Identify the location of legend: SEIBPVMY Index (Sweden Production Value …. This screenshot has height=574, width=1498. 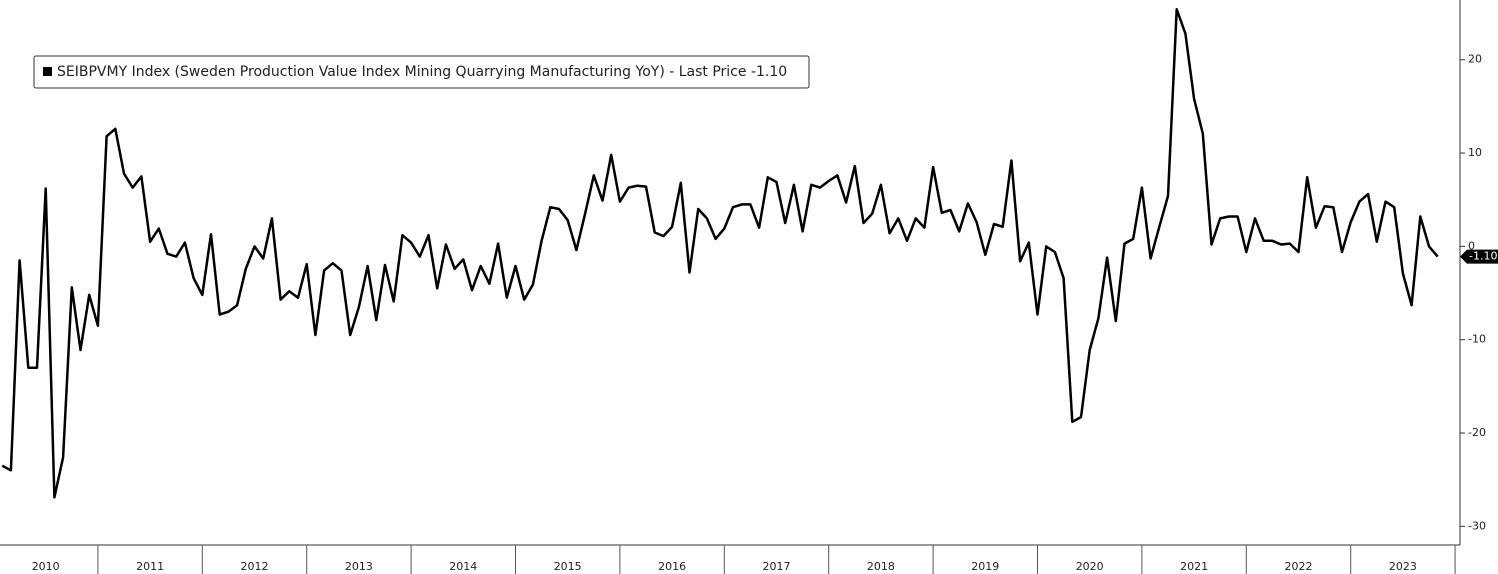
(421, 72).